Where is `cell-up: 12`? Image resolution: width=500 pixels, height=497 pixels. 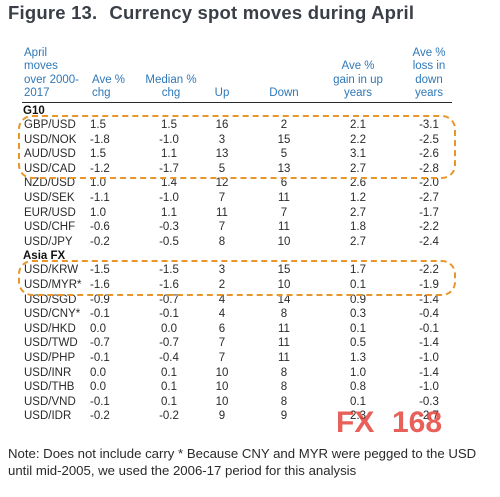 cell-up: 12 is located at coordinates (222, 183).